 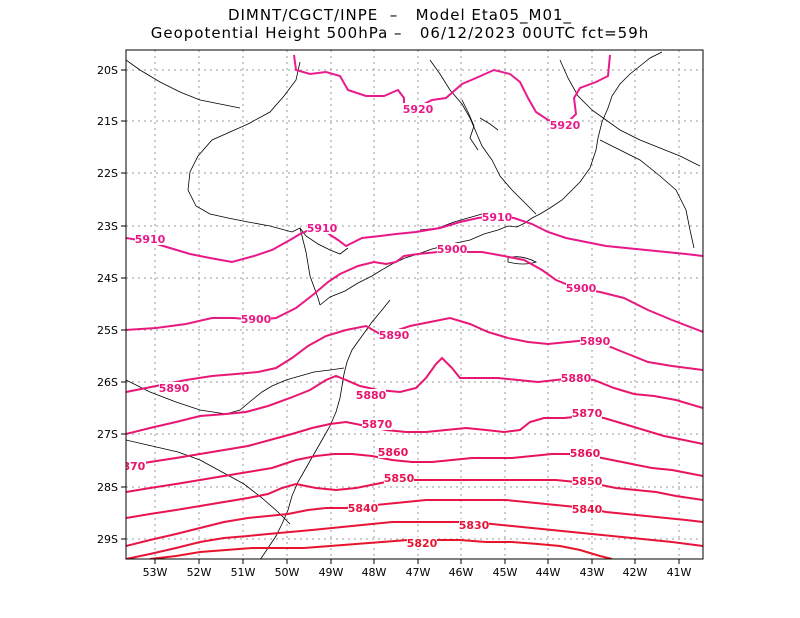 What do you see at coordinates (592, 572) in the screenshot?
I see `lon-tick-label: 43W` at bounding box center [592, 572].